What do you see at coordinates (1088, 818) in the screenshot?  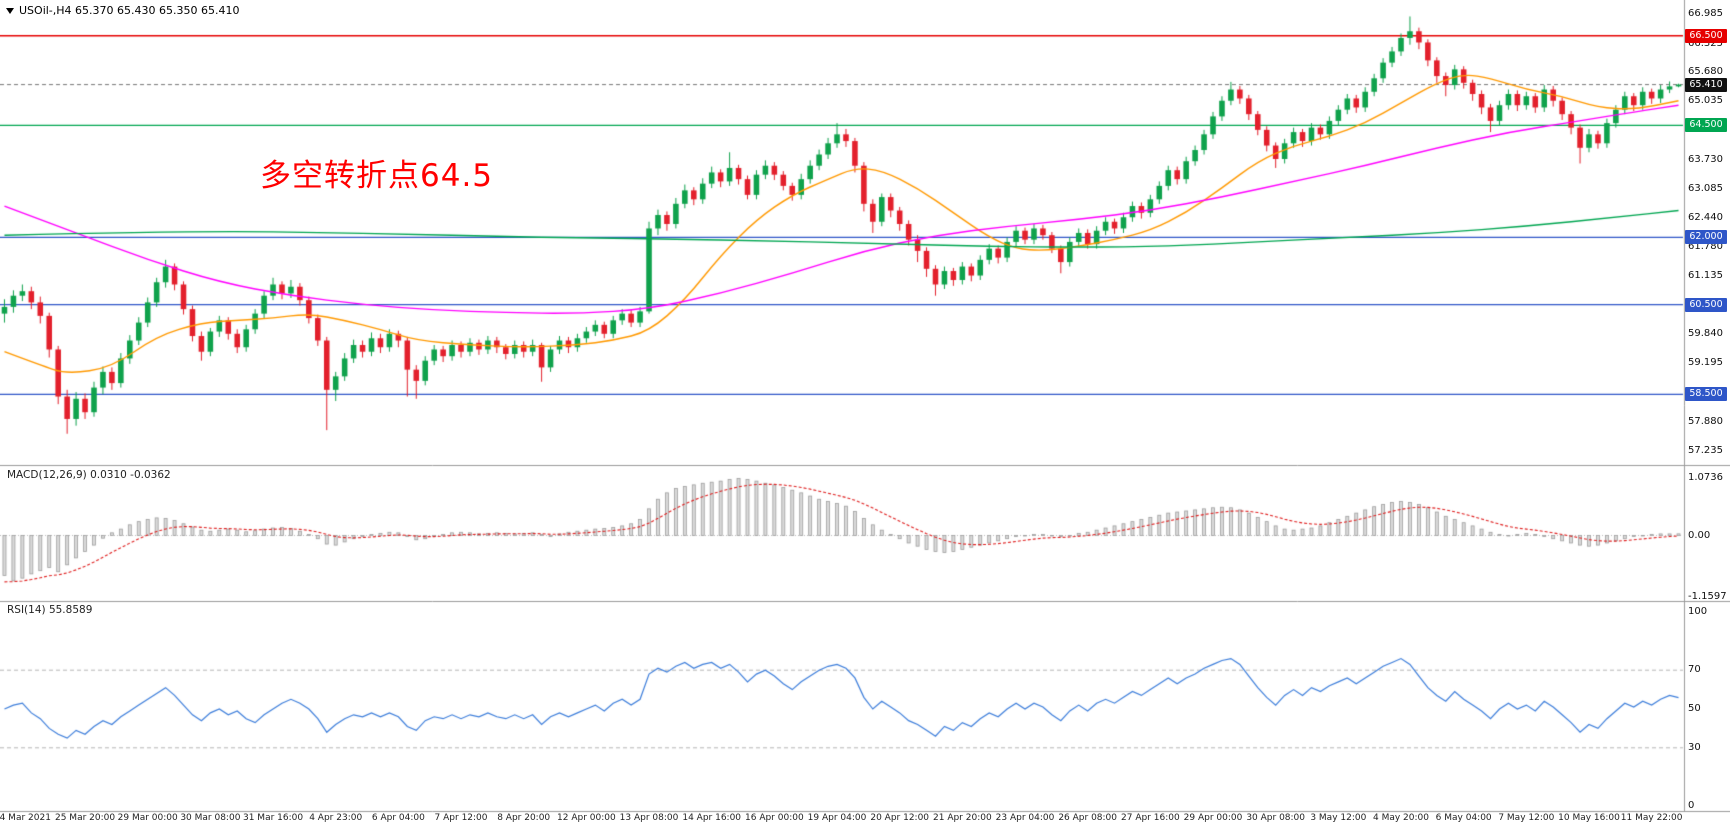 I see `time-label: 26 Apr 08:00` at bounding box center [1088, 818].